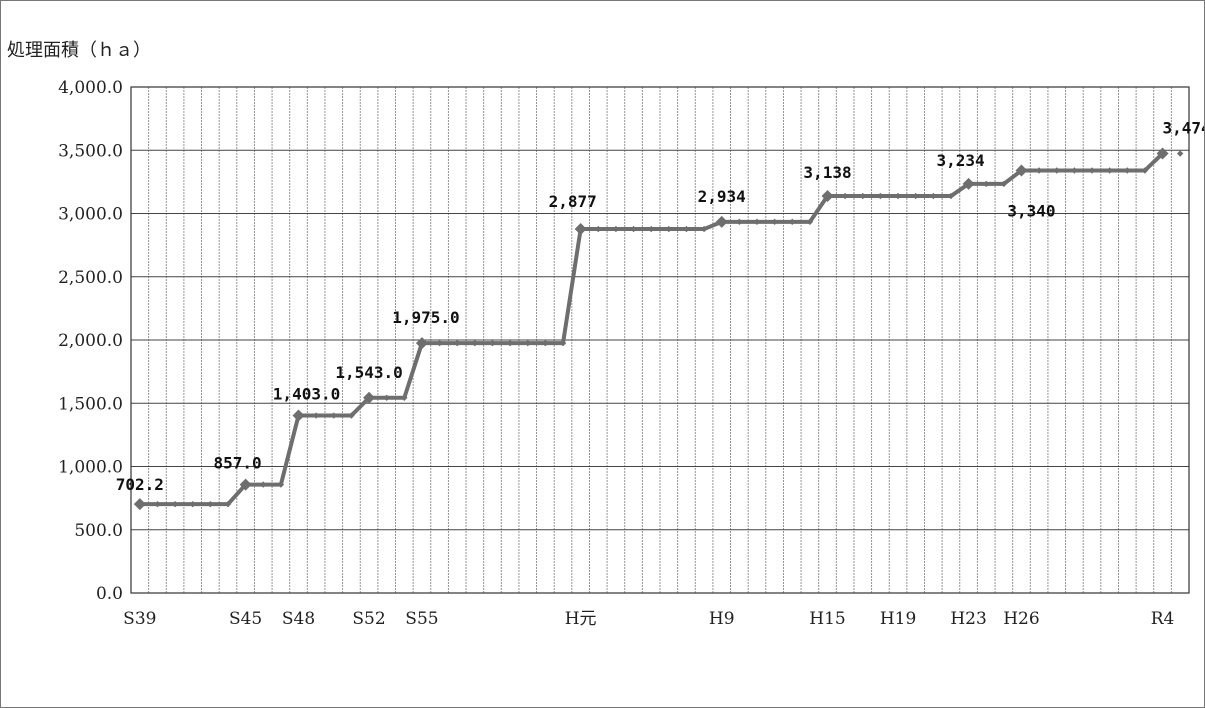  What do you see at coordinates (90, 468) in the screenshot?
I see `y-tick-label: 1,000.0` at bounding box center [90, 468].